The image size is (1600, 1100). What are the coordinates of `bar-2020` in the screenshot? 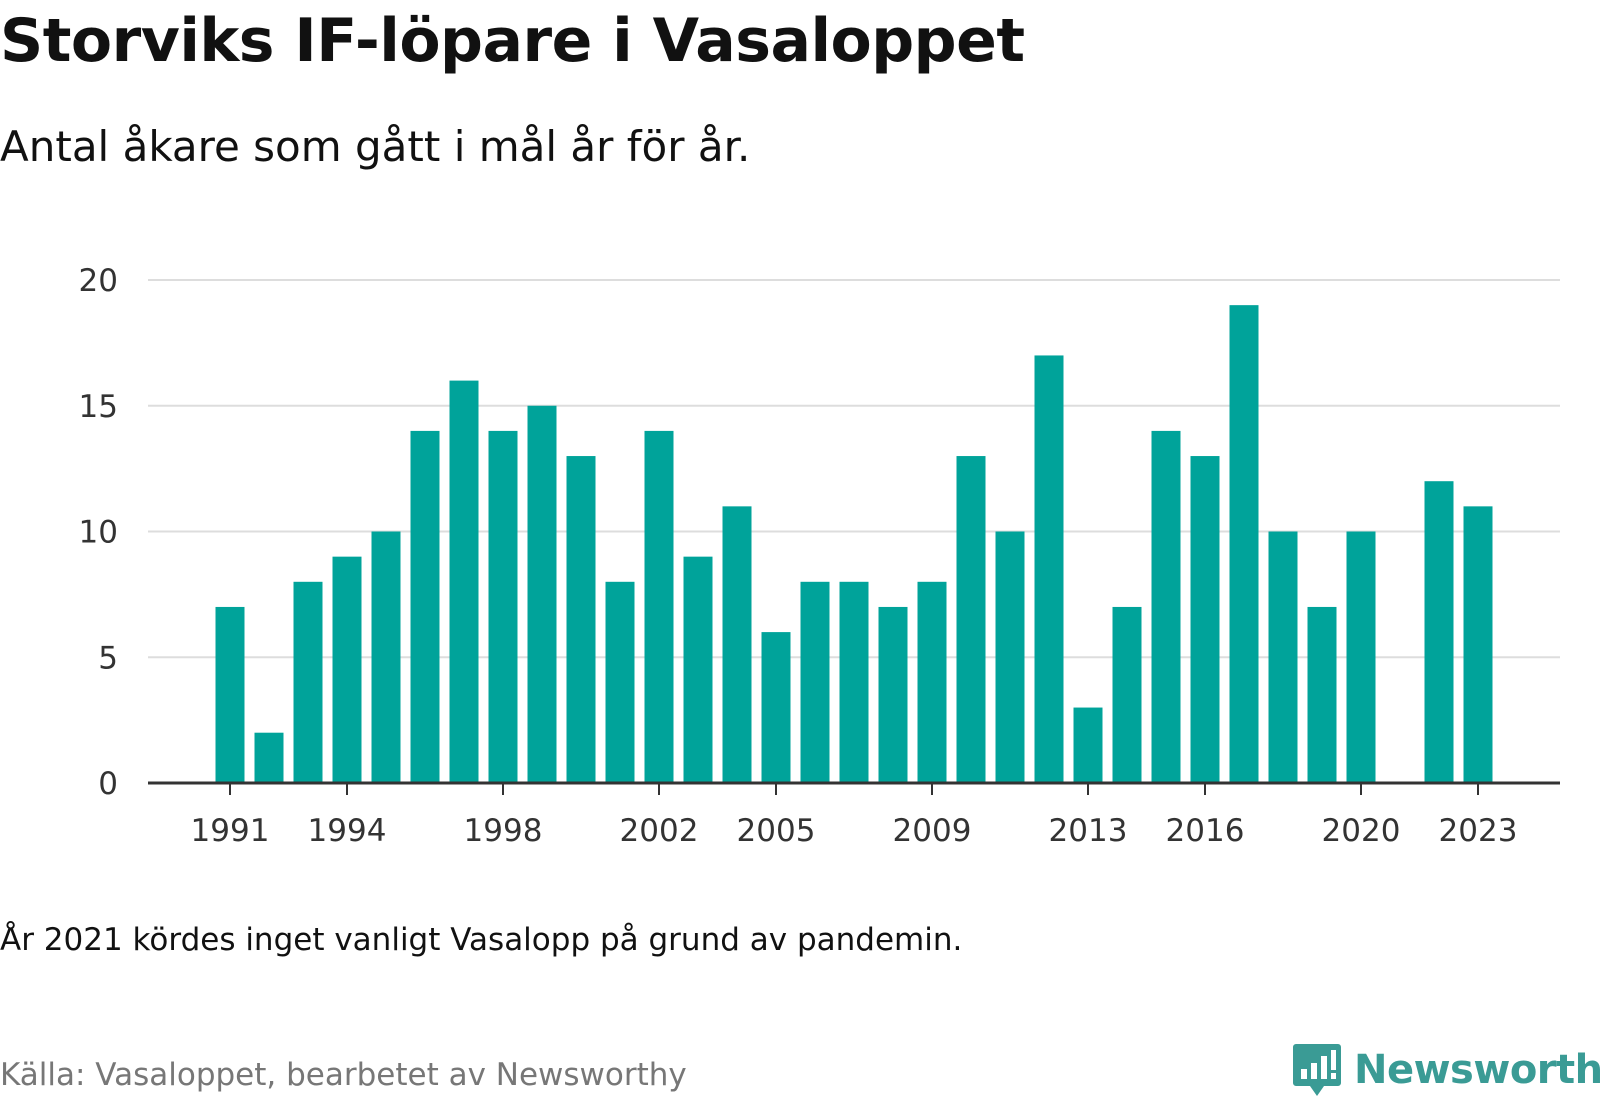 It's located at (1361, 657).